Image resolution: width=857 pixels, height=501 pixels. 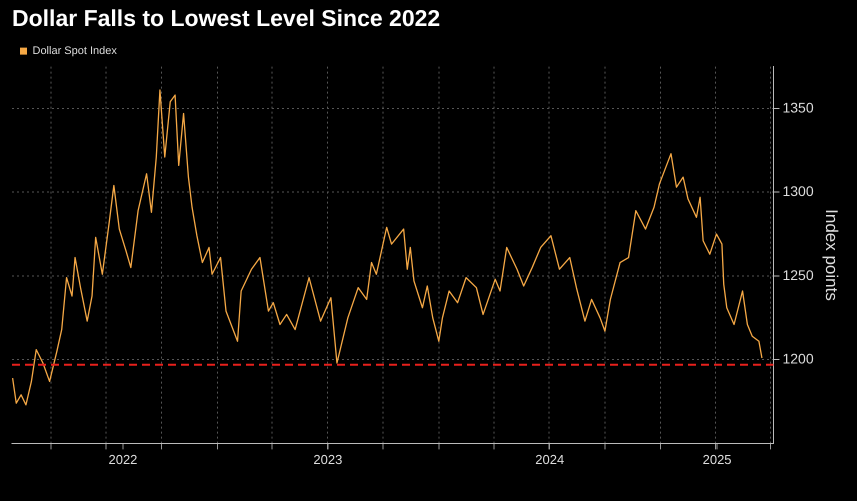 What do you see at coordinates (798, 274) in the screenshot?
I see `y-tick-label: 1250` at bounding box center [798, 274].